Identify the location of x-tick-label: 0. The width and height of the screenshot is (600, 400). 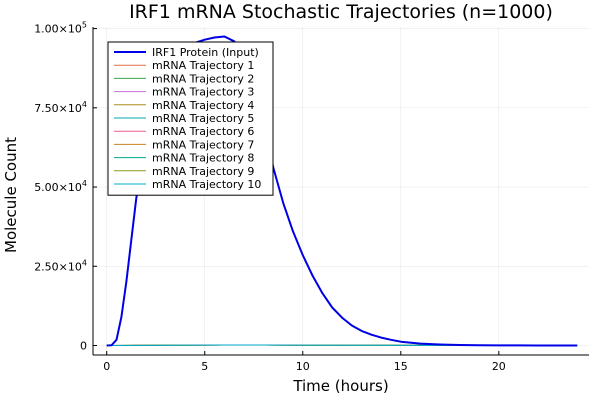
(106, 366).